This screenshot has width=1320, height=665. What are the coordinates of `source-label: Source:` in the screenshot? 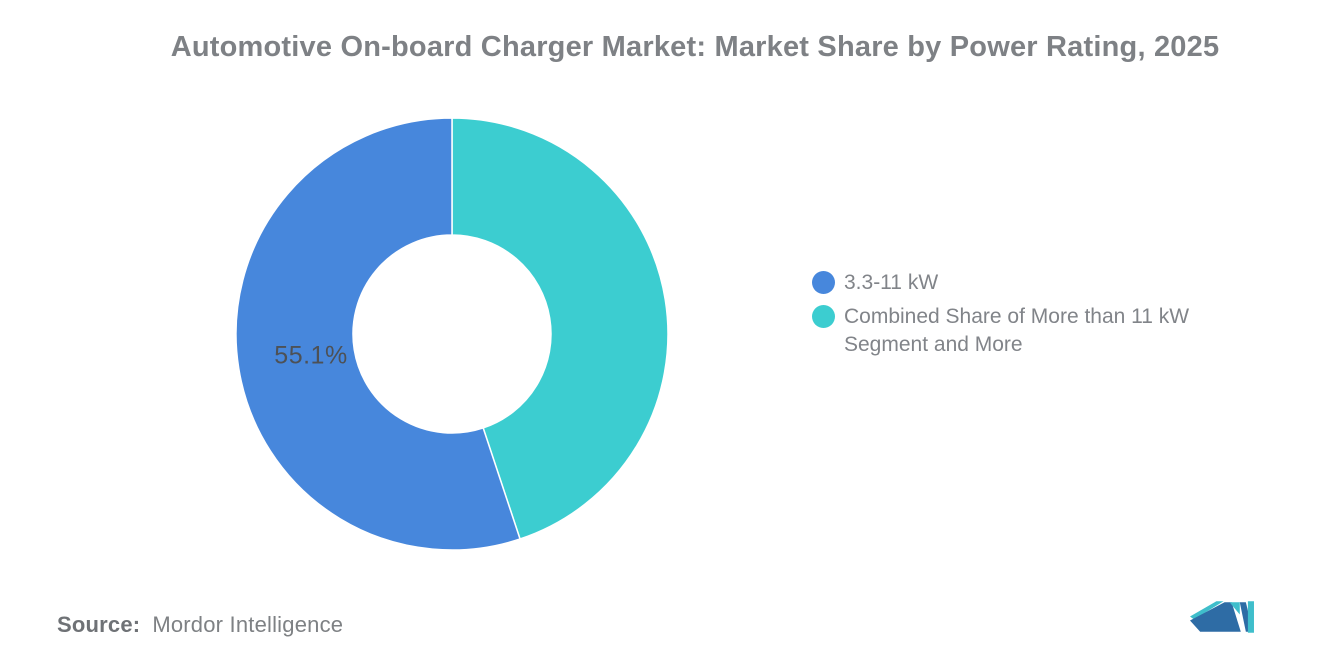 It's located at (99, 624).